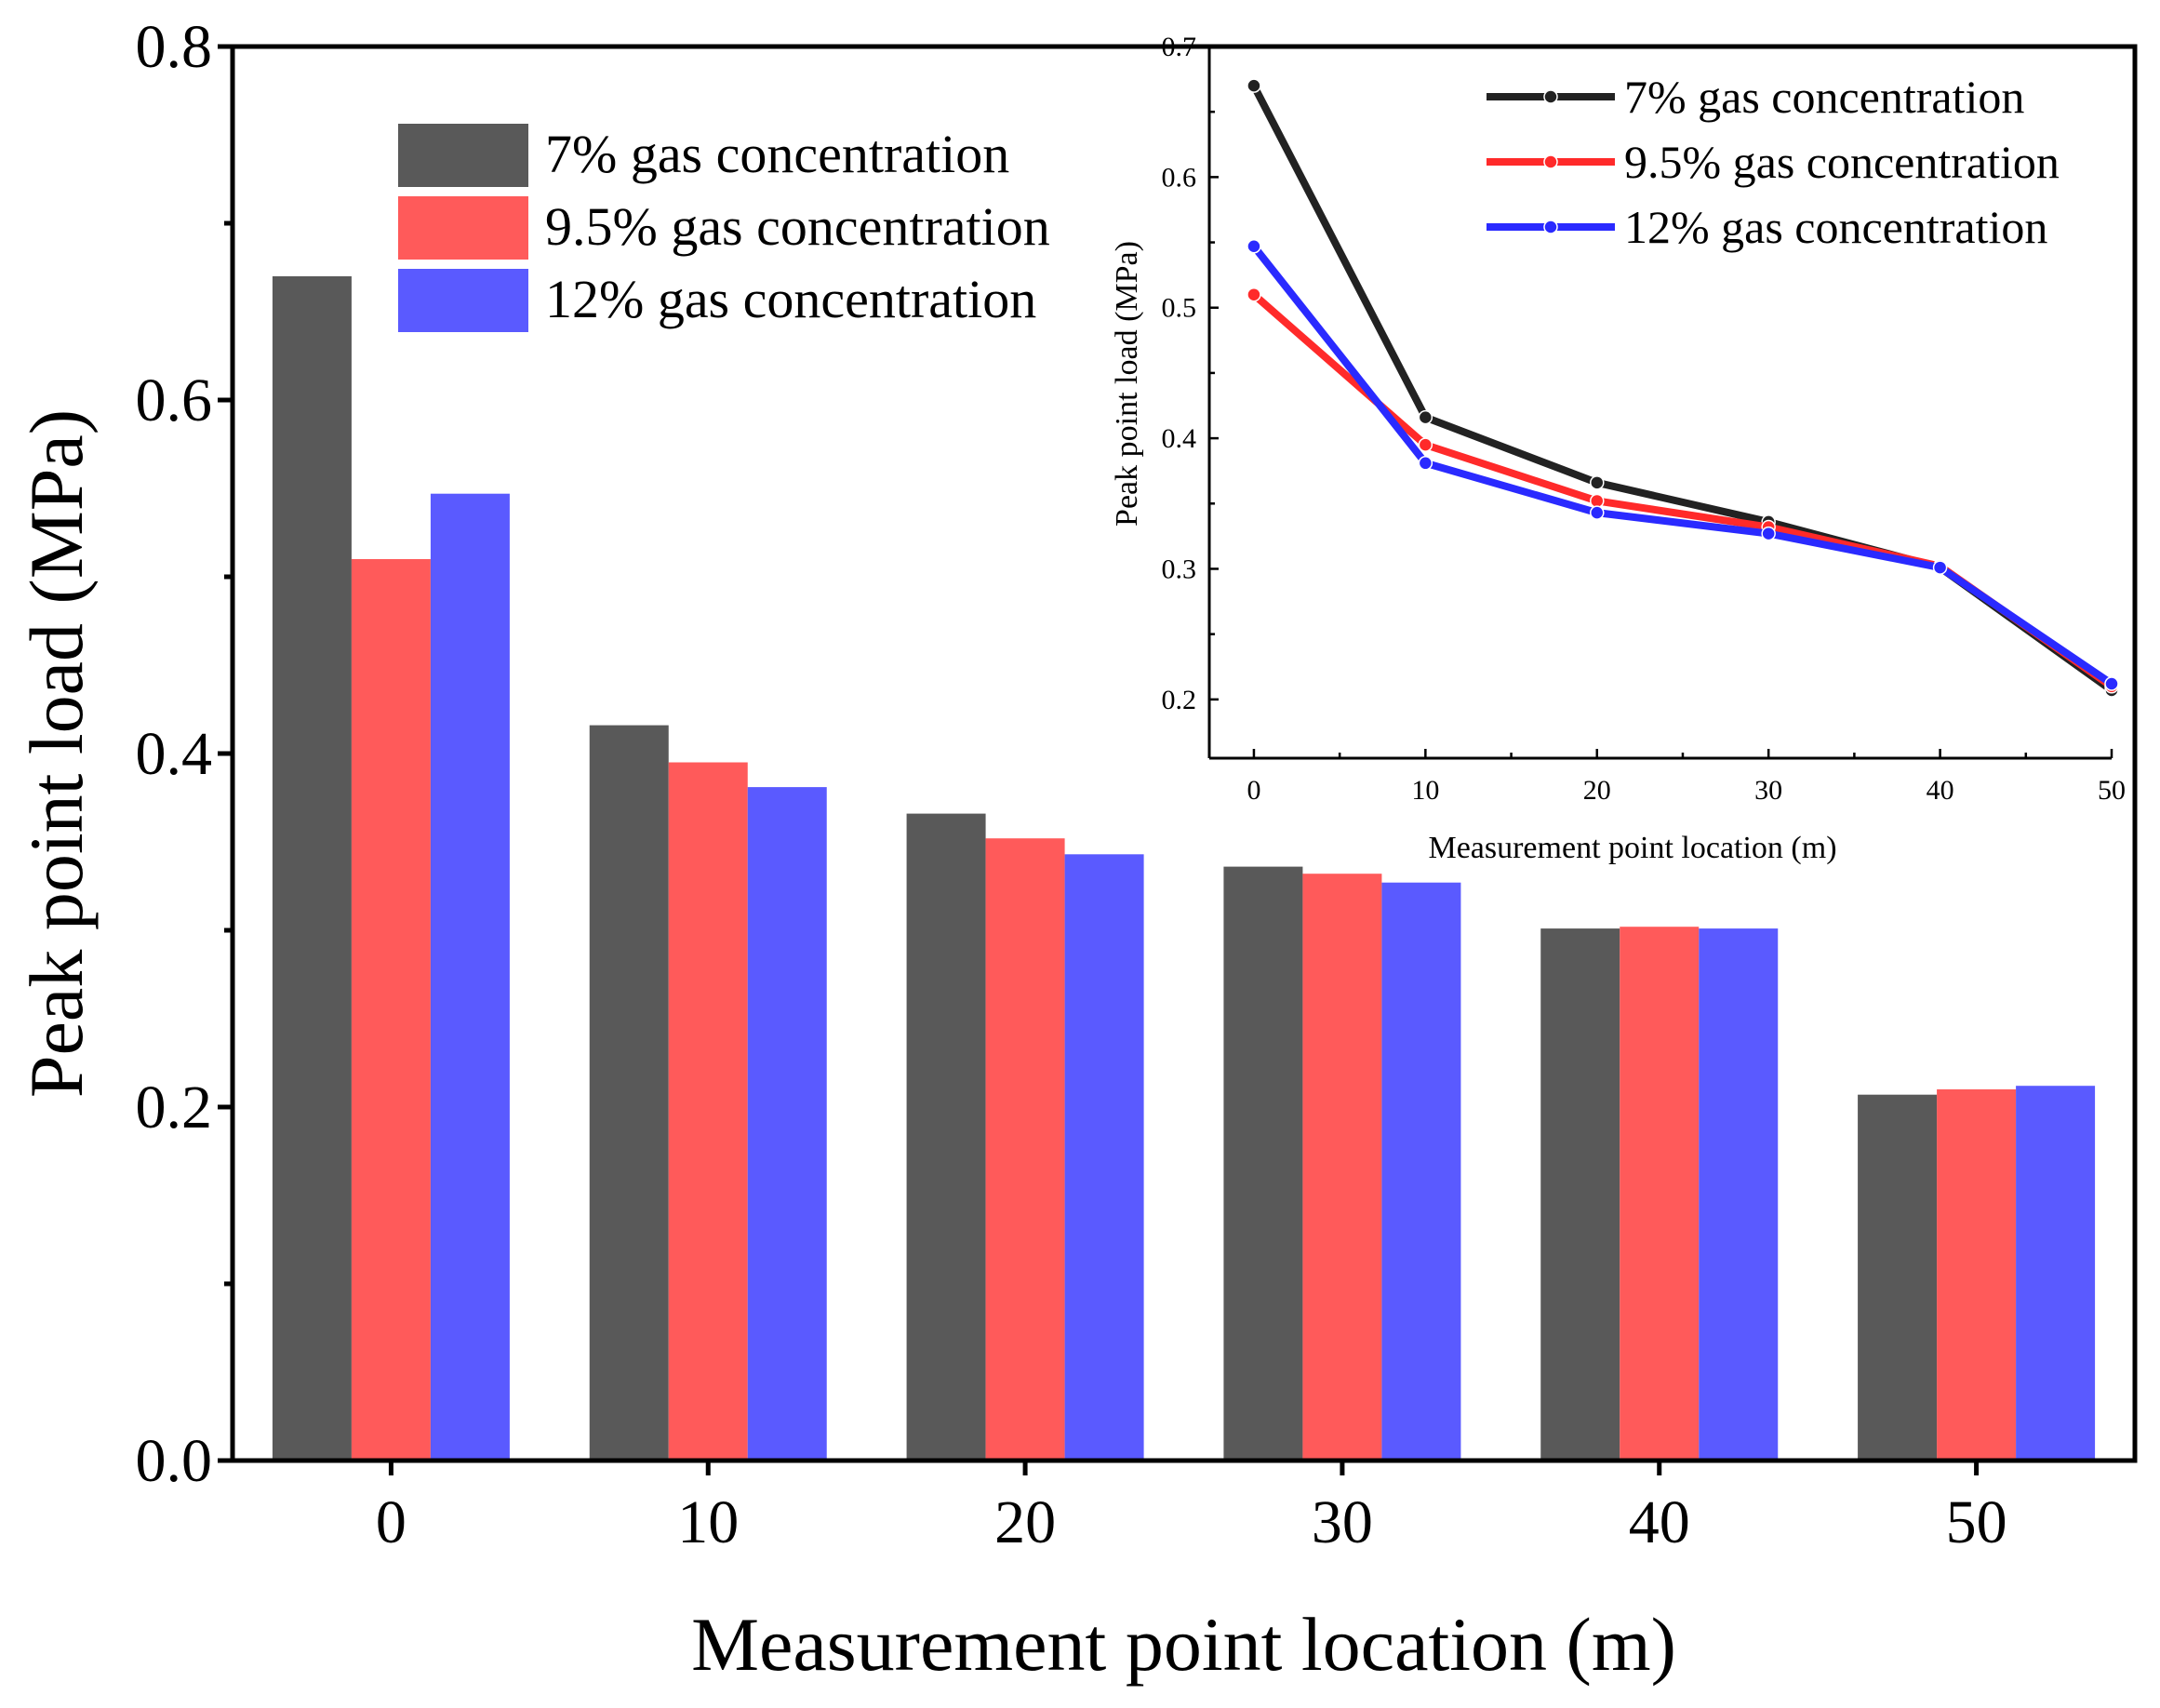  What do you see at coordinates (1179, 438) in the screenshot?
I see `inset-y-tick-label: 0.4` at bounding box center [1179, 438].